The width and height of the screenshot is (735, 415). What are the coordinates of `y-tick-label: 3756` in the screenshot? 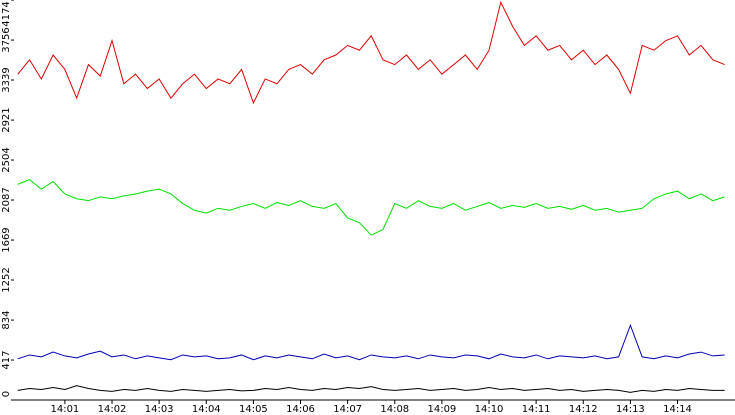 It's located at (6, 39).